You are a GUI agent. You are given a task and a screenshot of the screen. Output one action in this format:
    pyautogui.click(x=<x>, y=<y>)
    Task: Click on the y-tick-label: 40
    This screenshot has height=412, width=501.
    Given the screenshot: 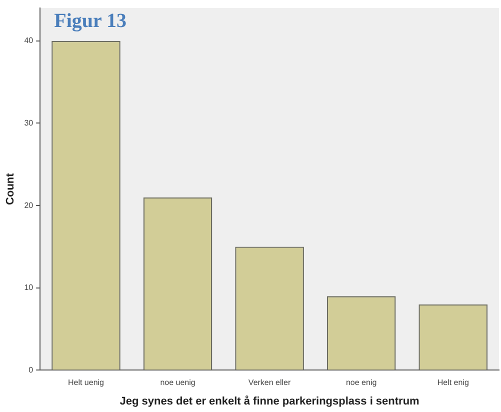 What is the action you would take?
    pyautogui.click(x=29, y=41)
    